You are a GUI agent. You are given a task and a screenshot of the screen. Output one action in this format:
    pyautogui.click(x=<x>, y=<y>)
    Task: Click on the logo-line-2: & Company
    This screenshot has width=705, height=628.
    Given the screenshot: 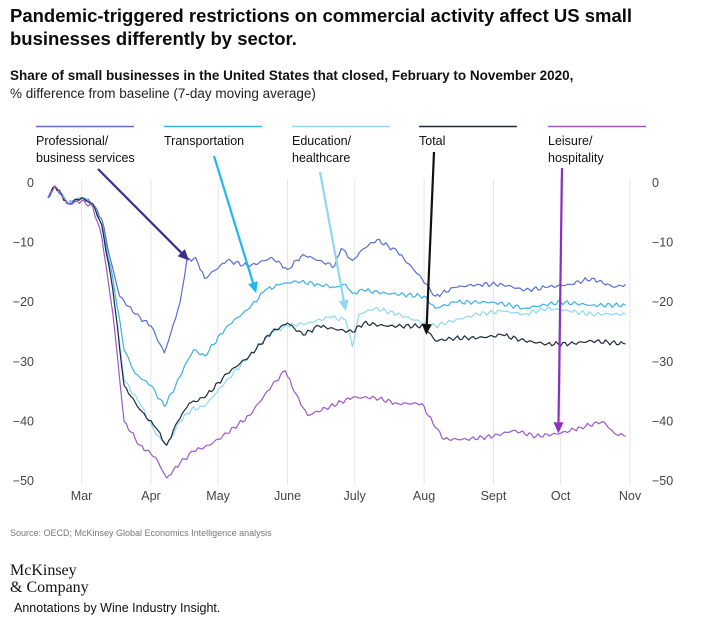 What is the action you would take?
    pyautogui.click(x=49, y=587)
    